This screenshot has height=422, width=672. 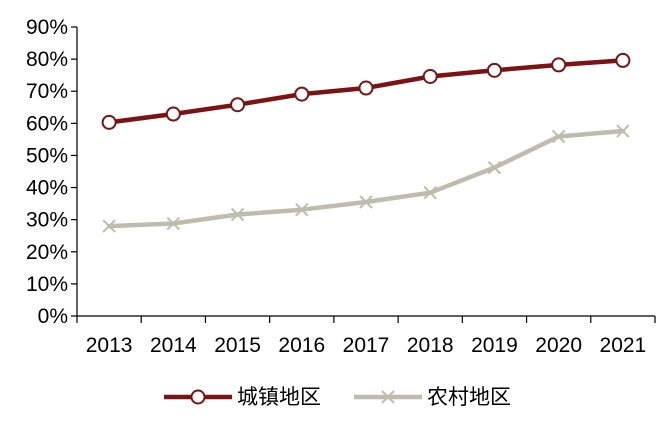 What do you see at coordinates (558, 345) in the screenshot?
I see `x-tick-label: 2020` at bounding box center [558, 345].